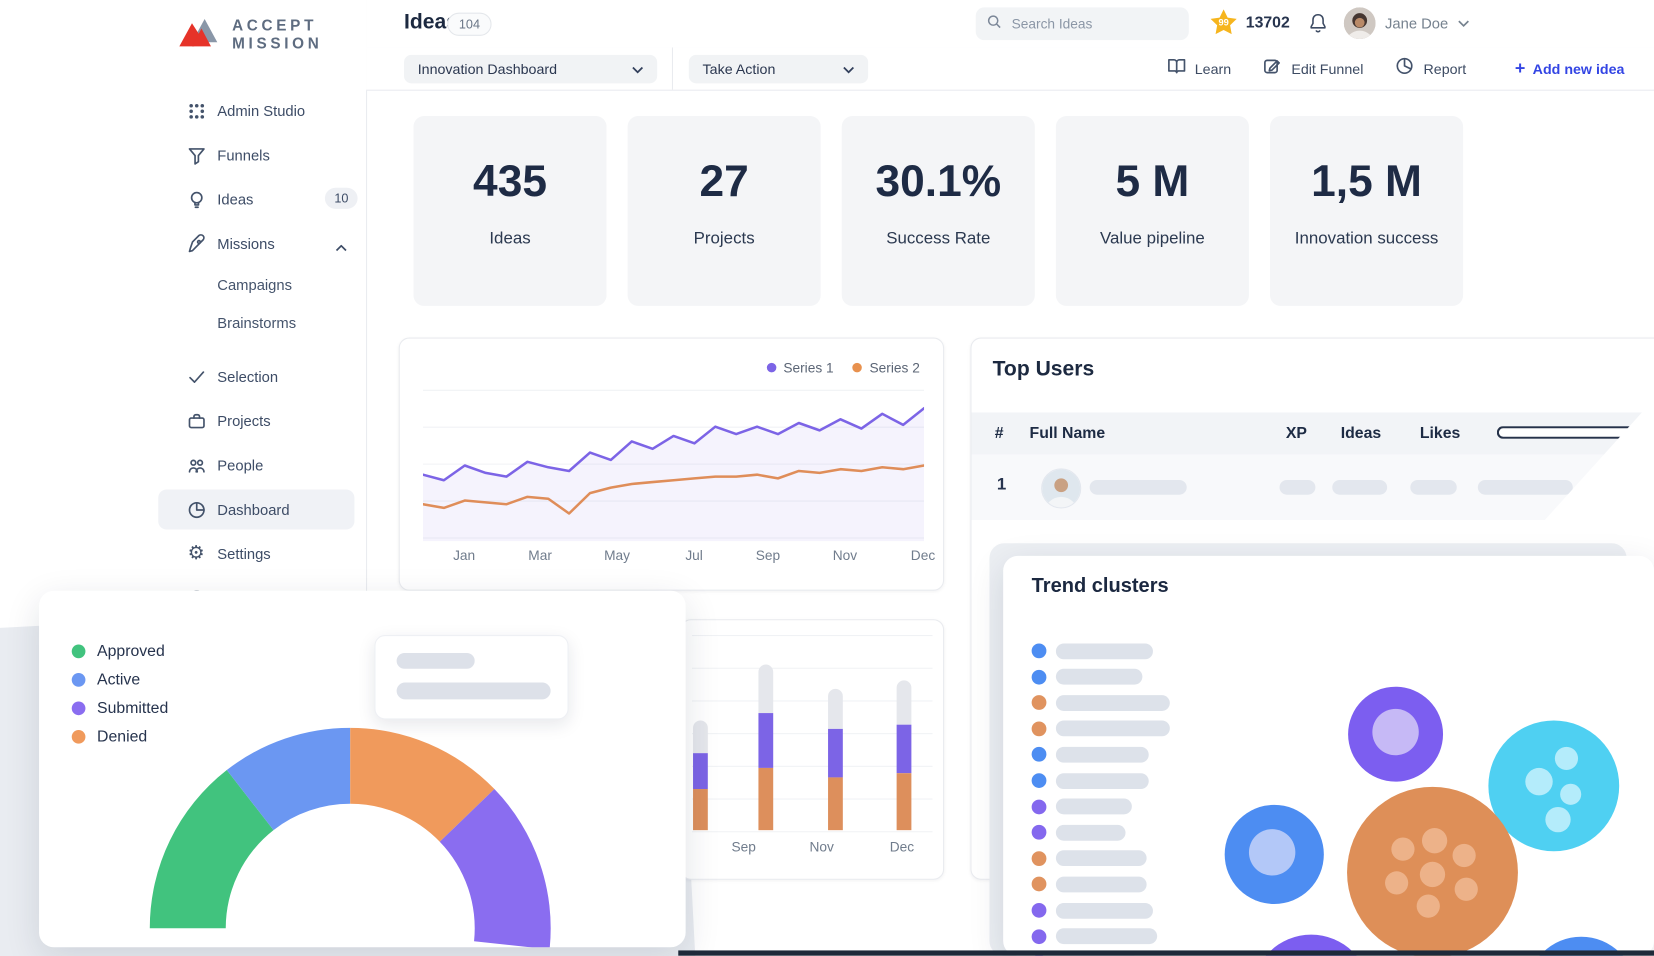  Describe the element at coordinates (183, 285) in the screenshot. I see `sidebar-item-campaigns: Campaigns` at that location.